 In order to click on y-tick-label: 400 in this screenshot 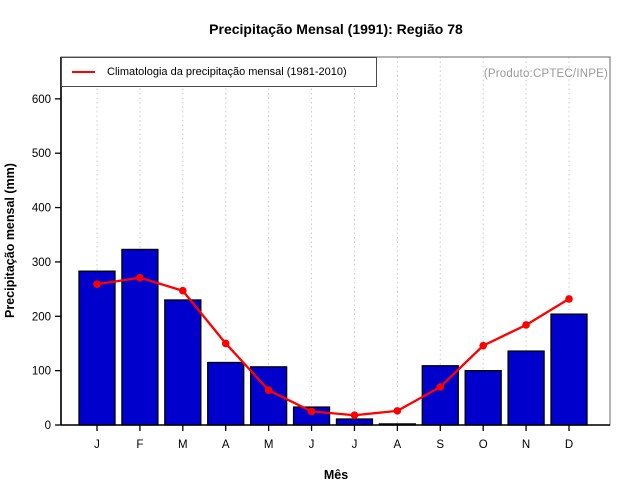, I will do `click(41, 209)`.